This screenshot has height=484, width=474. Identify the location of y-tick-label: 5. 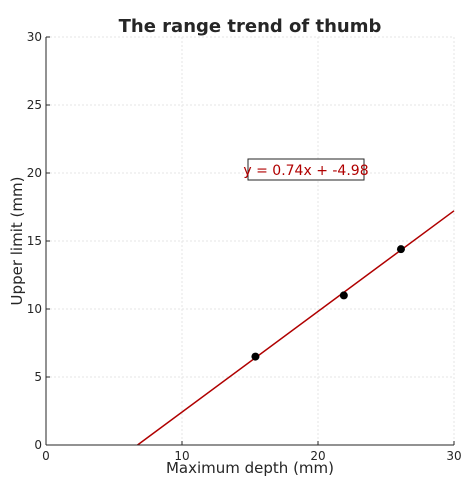
(38, 377).